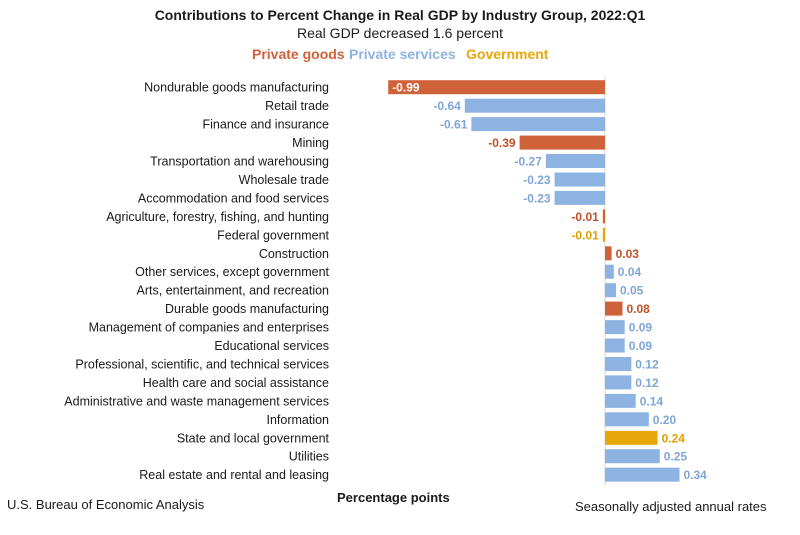 Image resolution: width=800 pixels, height=535 pixels. I want to click on data-label: 0.05, so click(632, 291).